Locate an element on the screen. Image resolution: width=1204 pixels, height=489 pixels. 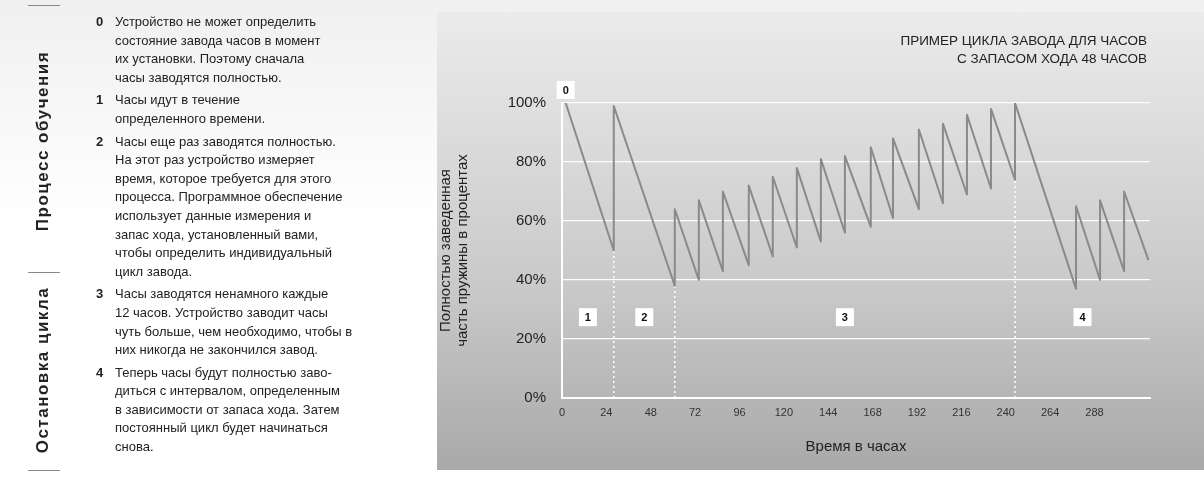
y-tick-label: 40% is located at coordinates (530, 279).